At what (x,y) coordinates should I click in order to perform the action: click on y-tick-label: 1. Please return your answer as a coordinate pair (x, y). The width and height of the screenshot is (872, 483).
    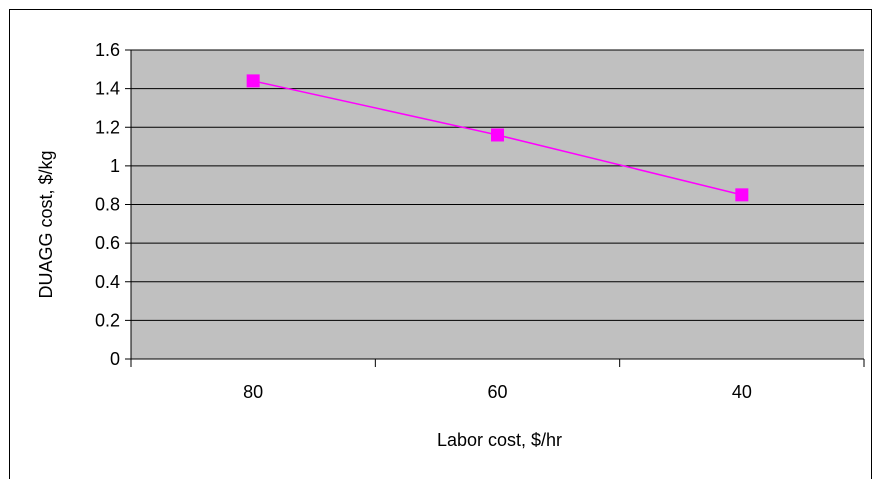
    Looking at the image, I should click on (115, 166).